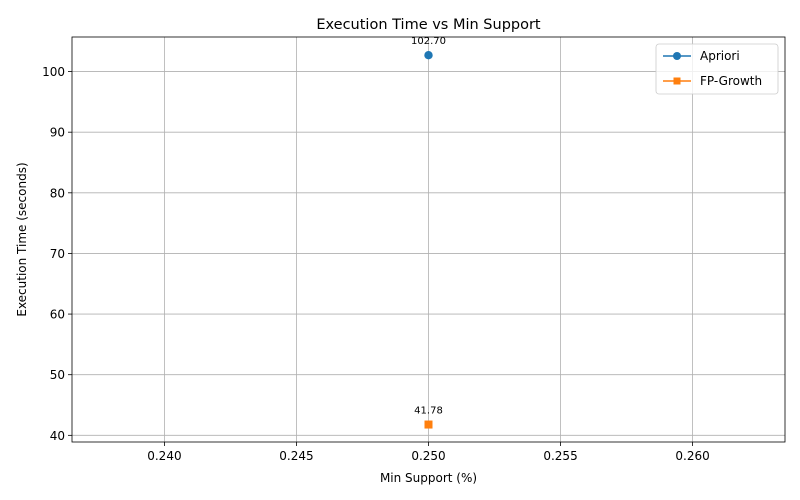  Describe the element at coordinates (53, 72) in the screenshot. I see `y-tick-label: 100` at that location.